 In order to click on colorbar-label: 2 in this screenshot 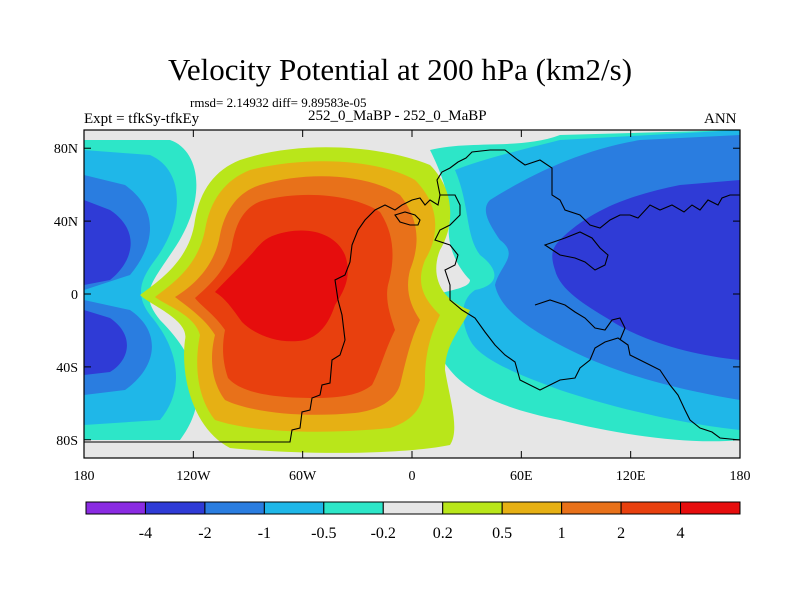, I will do `click(621, 533)`.